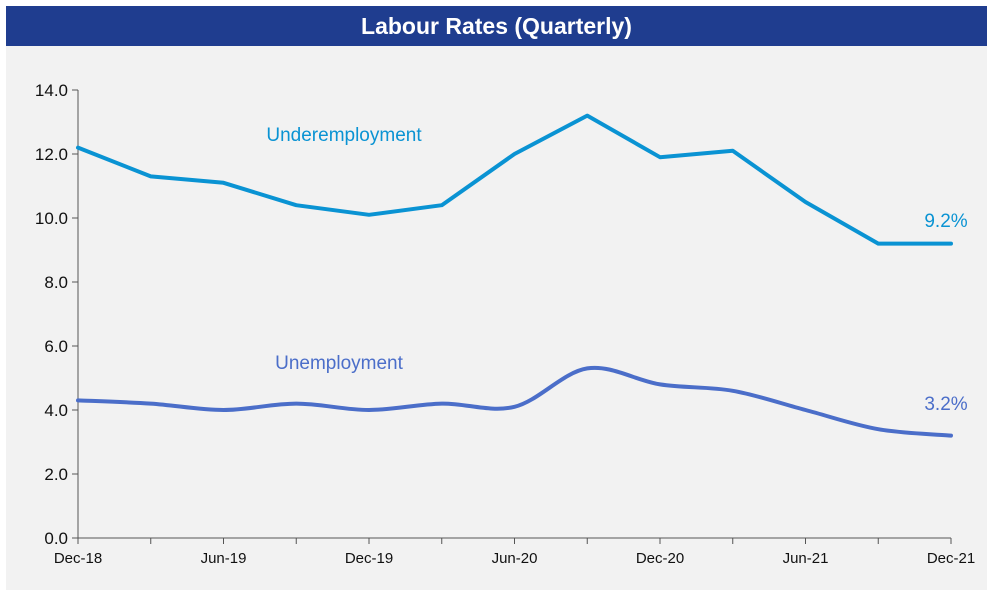 This screenshot has height=596, width=993. What do you see at coordinates (945, 404) in the screenshot?
I see `unemployment-end-value-label: 3.2%` at bounding box center [945, 404].